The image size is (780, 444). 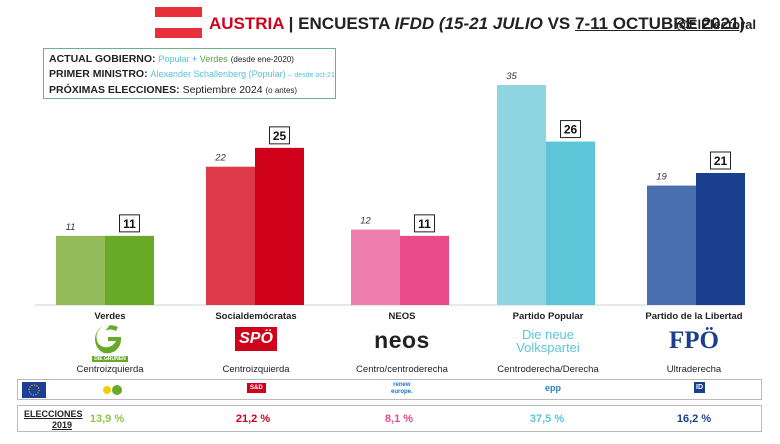 What do you see at coordinates (661, 177) in the screenshot?
I see `value-label-previous: 19` at bounding box center [661, 177].